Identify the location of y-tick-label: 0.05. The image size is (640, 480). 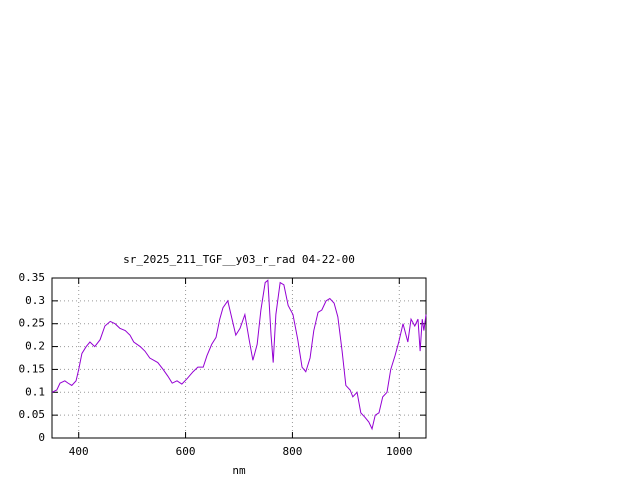
(32, 414).